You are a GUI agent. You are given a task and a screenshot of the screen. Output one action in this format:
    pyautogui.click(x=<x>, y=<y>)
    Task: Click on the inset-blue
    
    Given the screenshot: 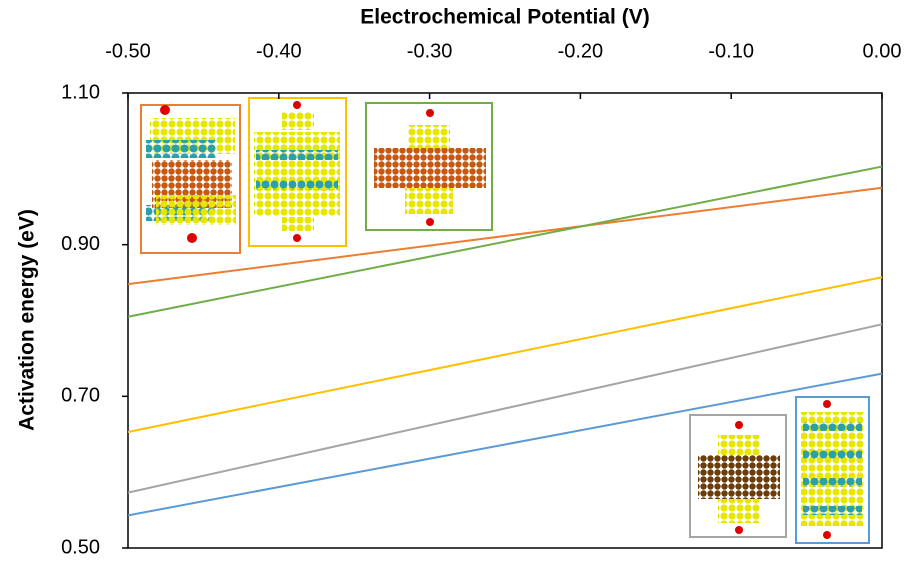 What is the action you would take?
    pyautogui.click(x=832, y=470)
    